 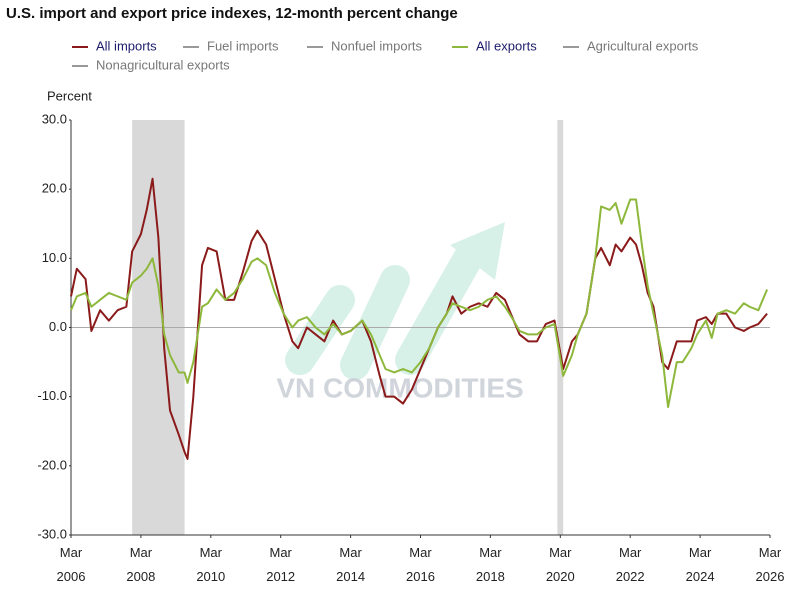 I want to click on x-tick-label: Mar 2020, so click(x=560, y=564).